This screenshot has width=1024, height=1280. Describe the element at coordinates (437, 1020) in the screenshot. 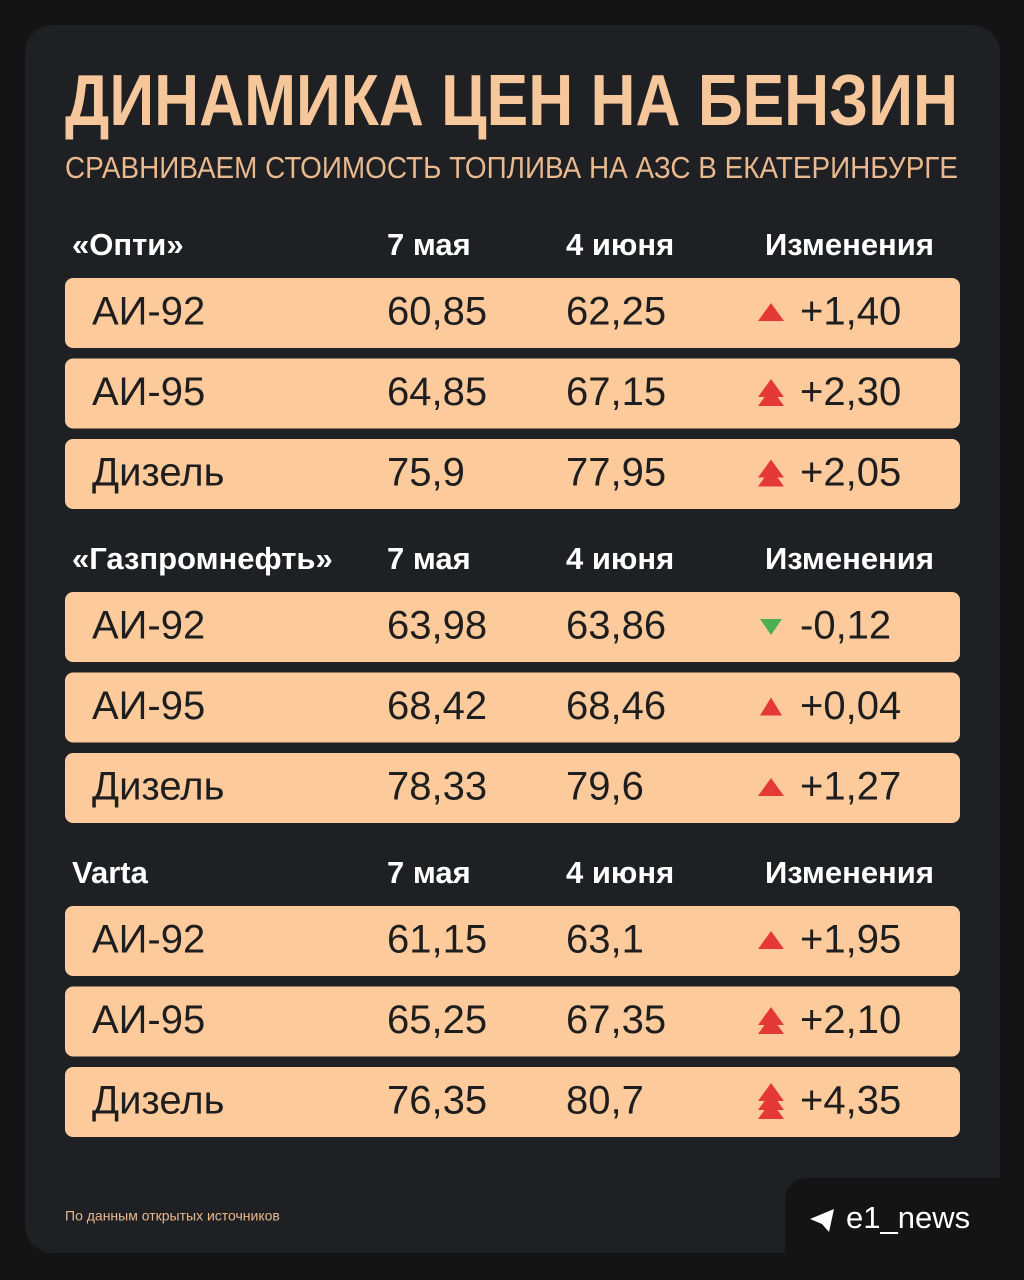

I see `cell: 65,25` at that location.